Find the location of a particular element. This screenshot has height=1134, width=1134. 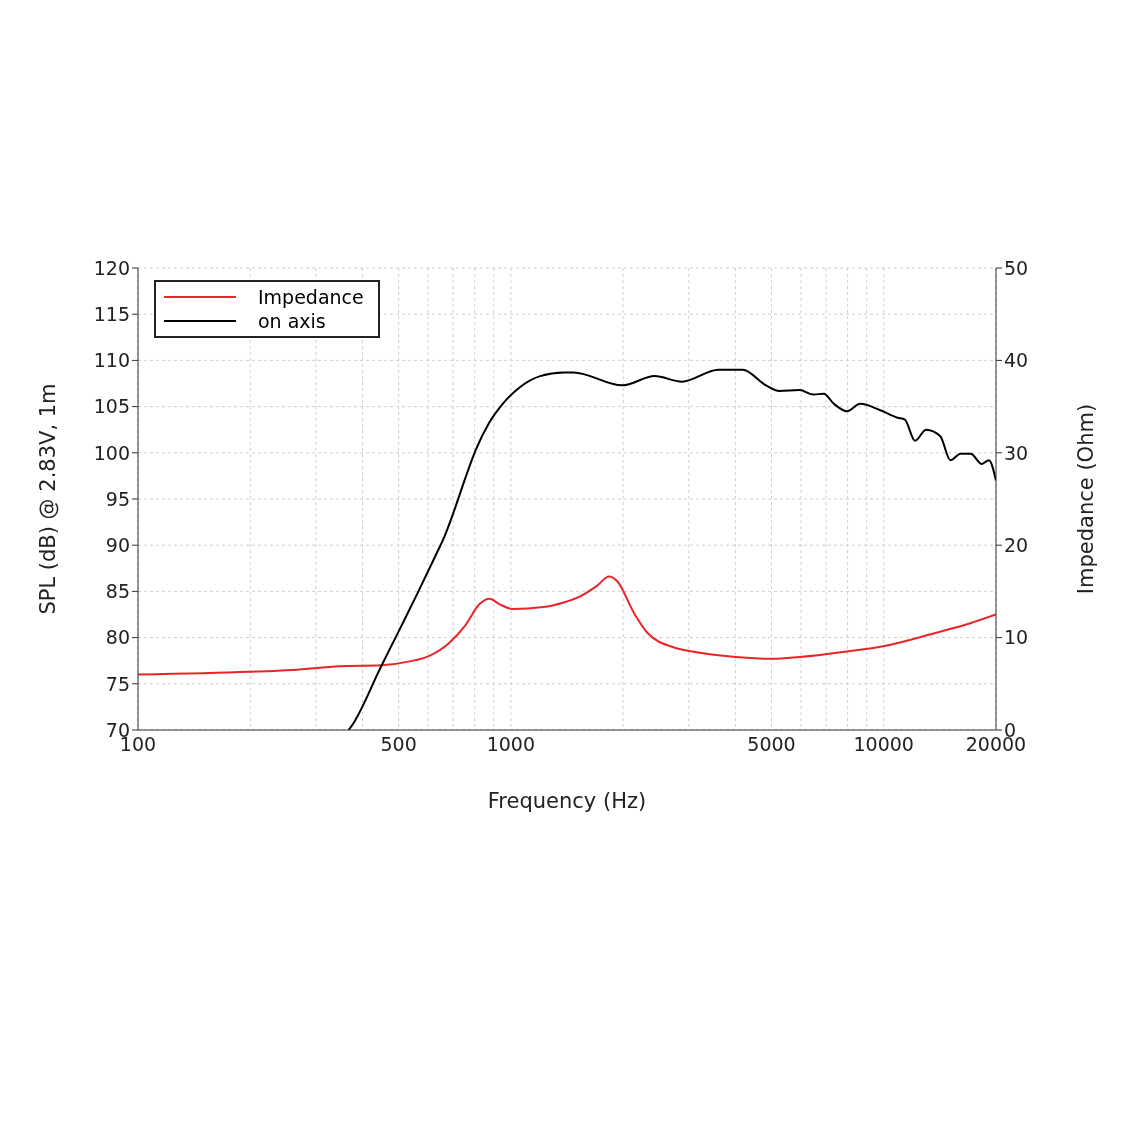

x-tick-label: 500 is located at coordinates (398, 744).